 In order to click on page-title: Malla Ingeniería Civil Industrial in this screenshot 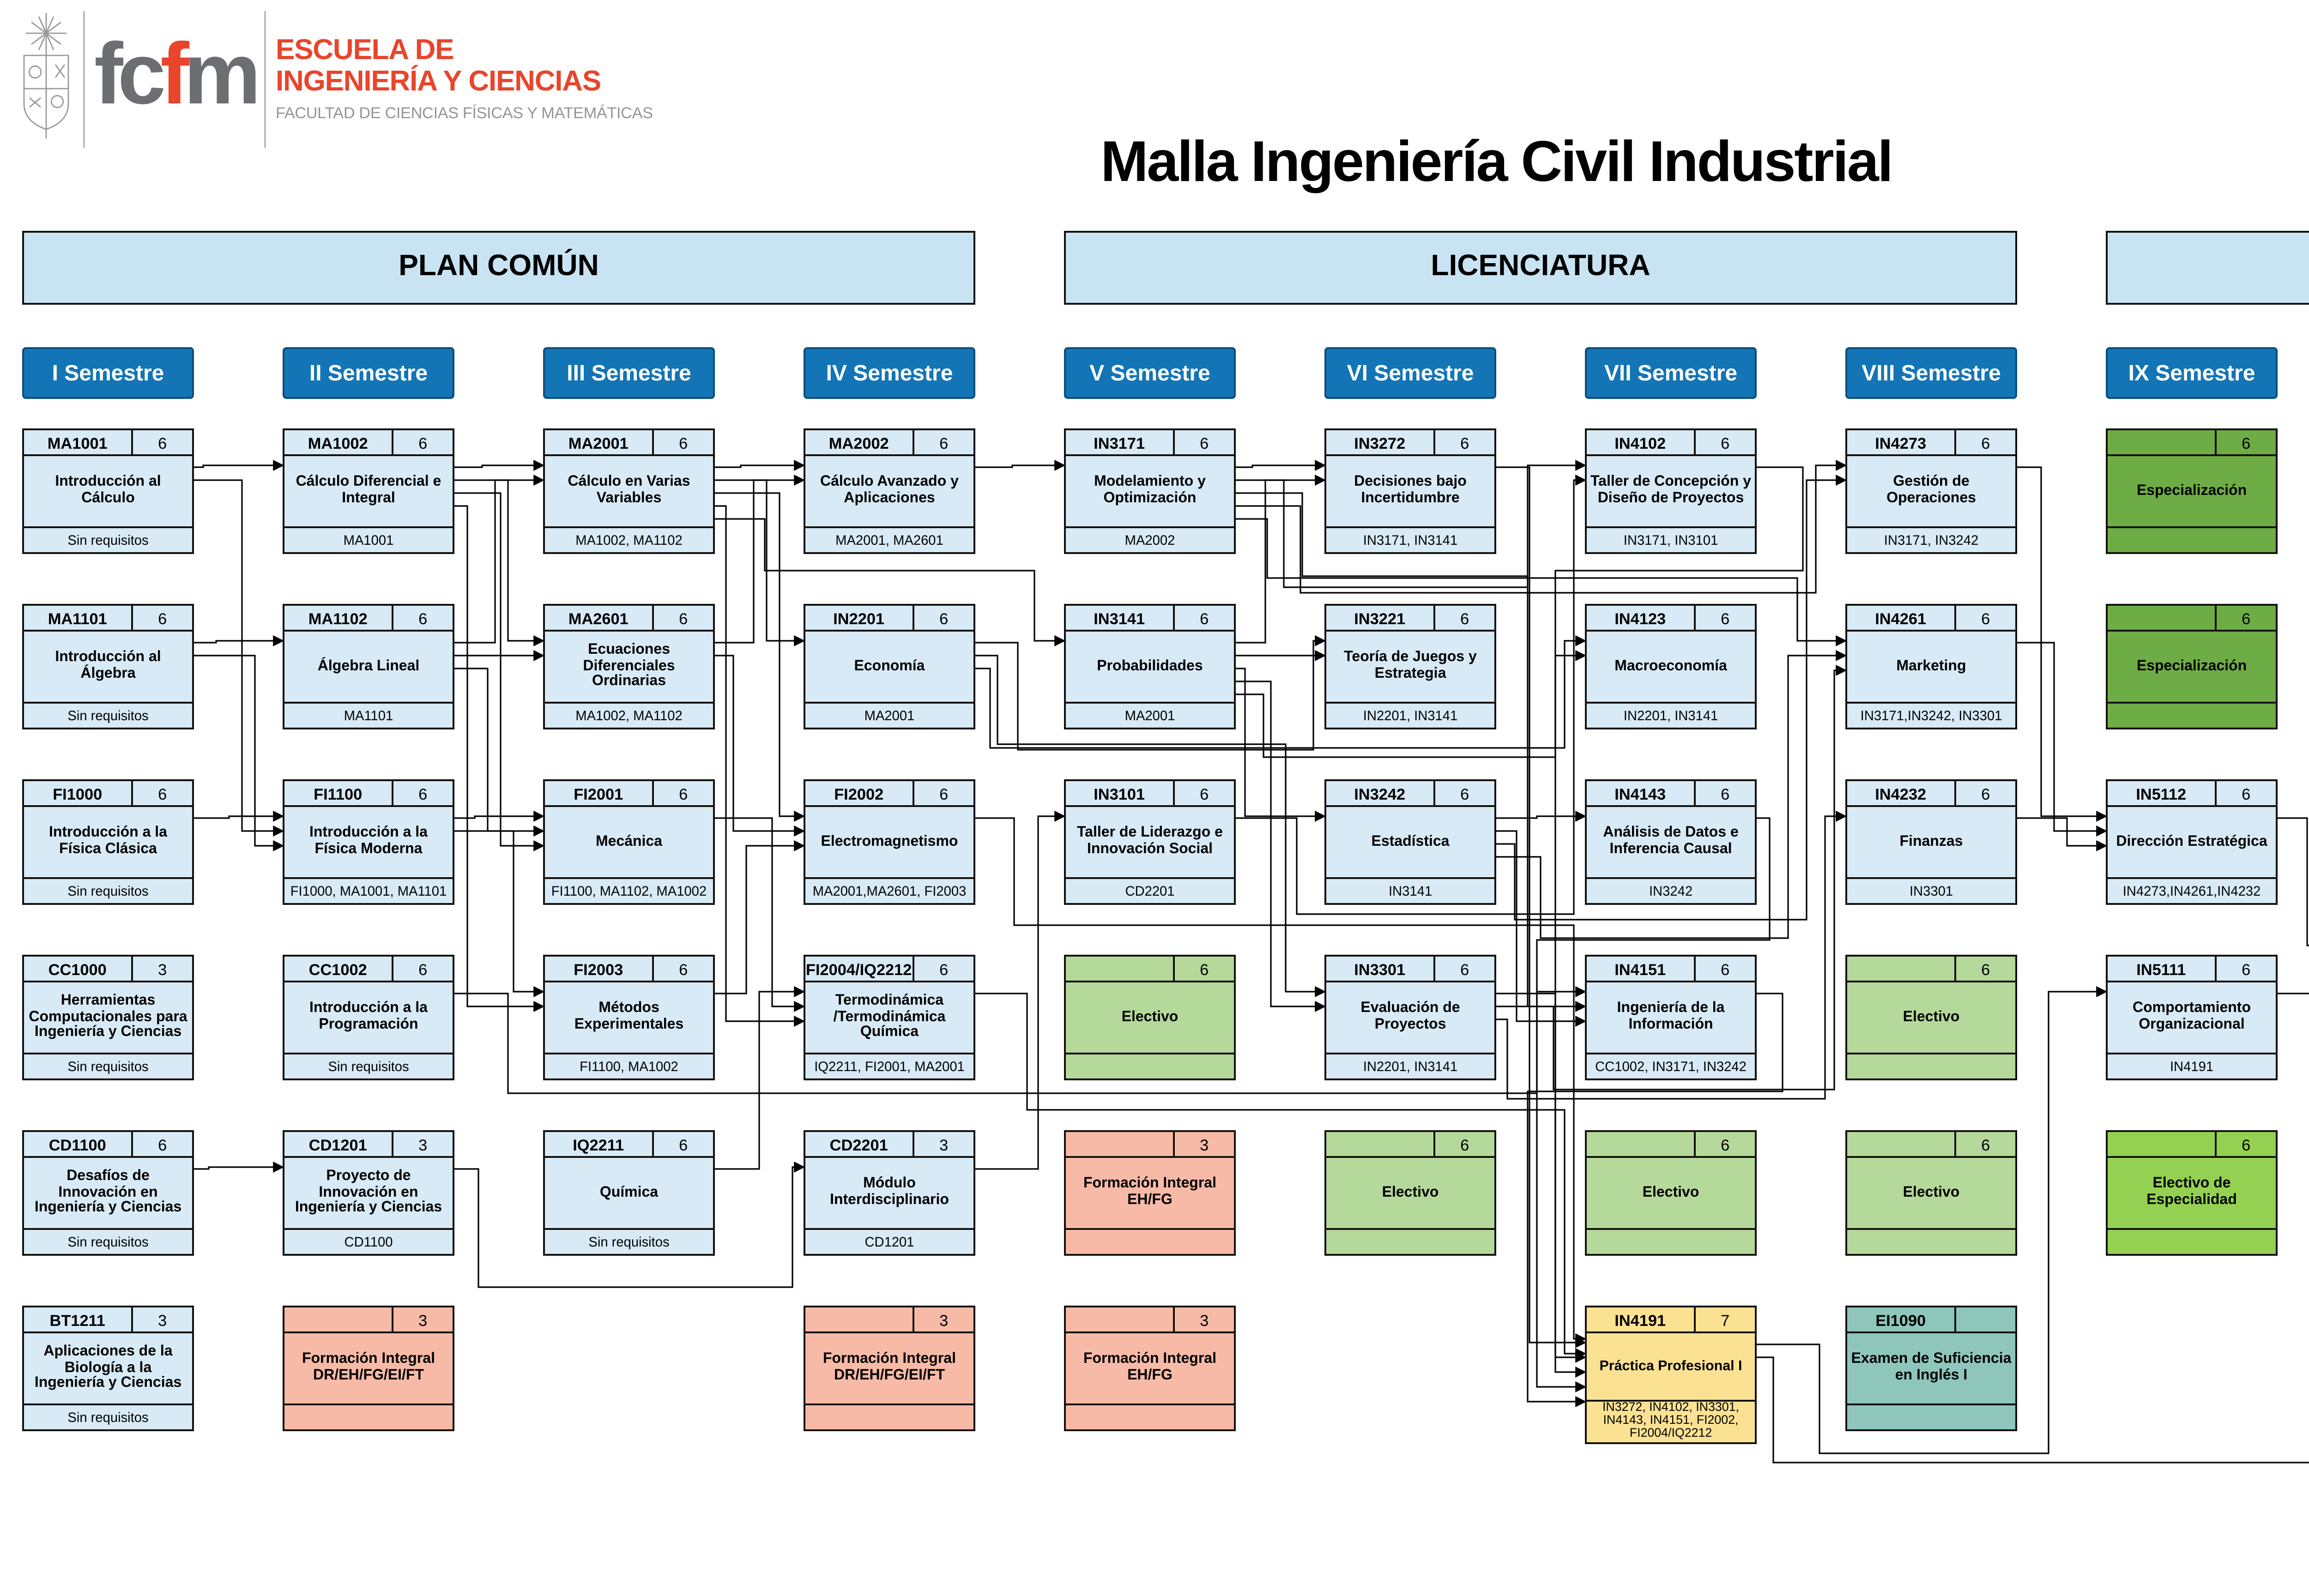, I will do `click(1496, 161)`.